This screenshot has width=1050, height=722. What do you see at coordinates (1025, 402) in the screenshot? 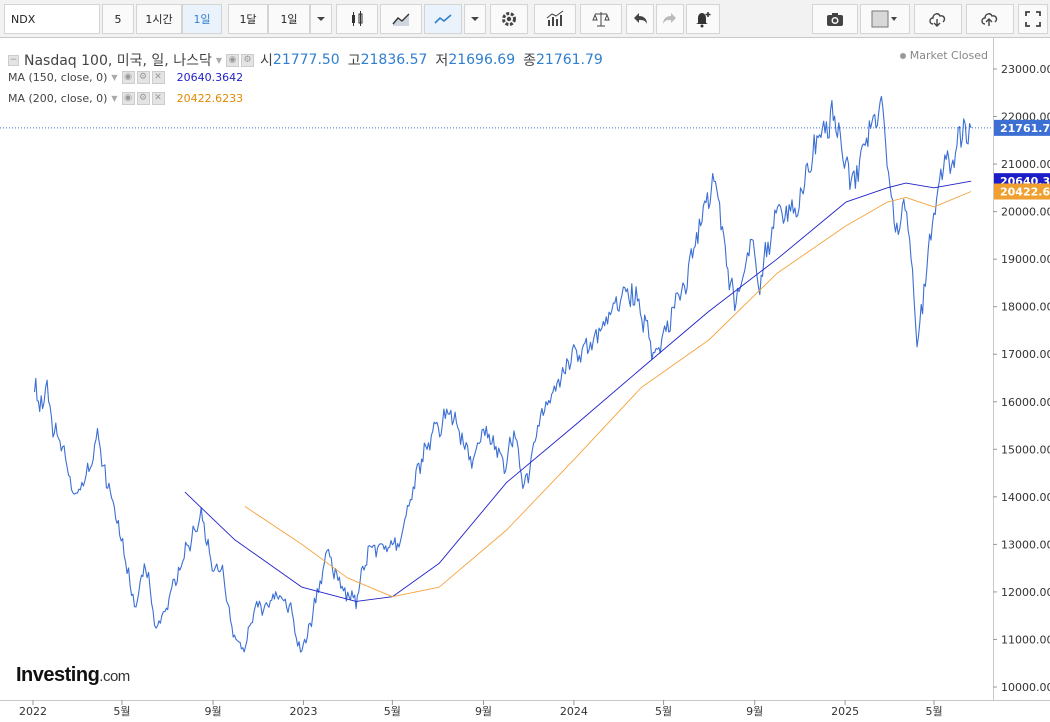
I see `price-tick-label: 16000.00` at bounding box center [1025, 402].